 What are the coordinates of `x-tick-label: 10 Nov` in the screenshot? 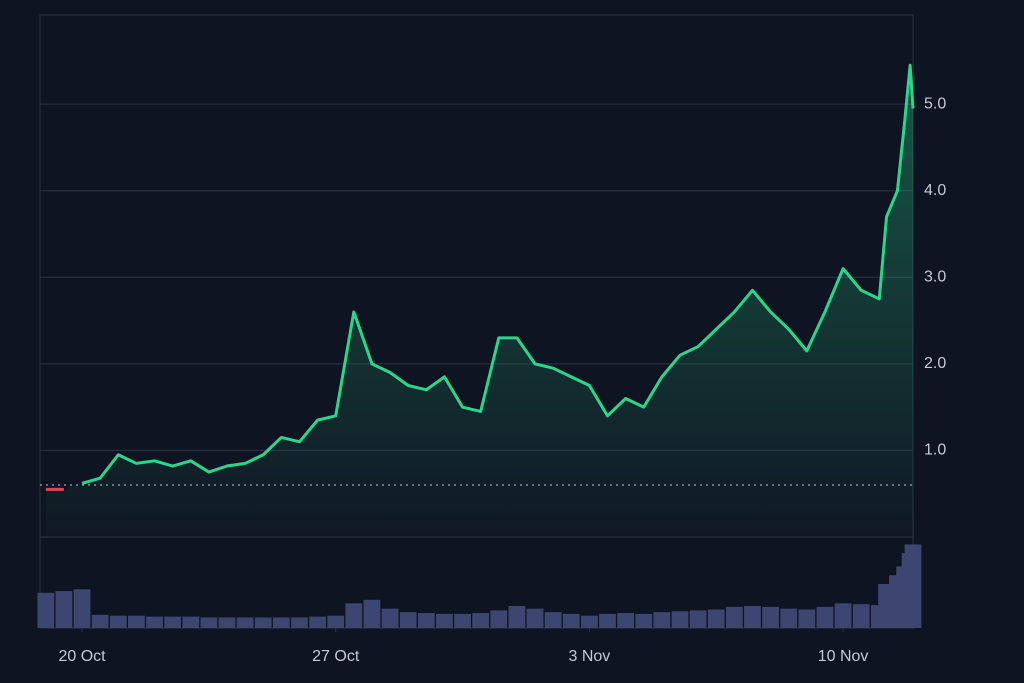 It's located at (843, 656).